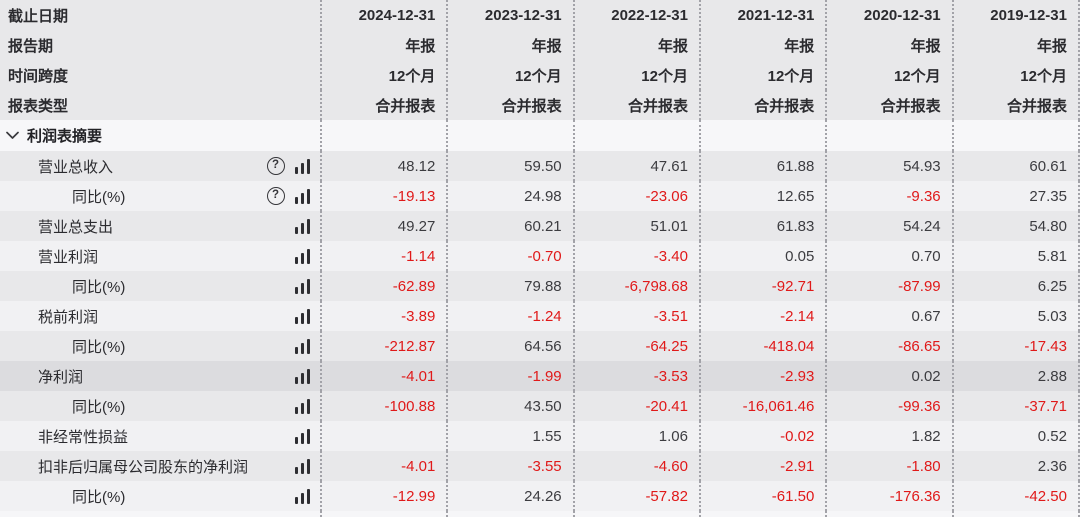 Image resolution: width=1080 pixels, height=517 pixels. What do you see at coordinates (1015, 466) in the screenshot?
I see `value-cell: 2.36` at bounding box center [1015, 466].